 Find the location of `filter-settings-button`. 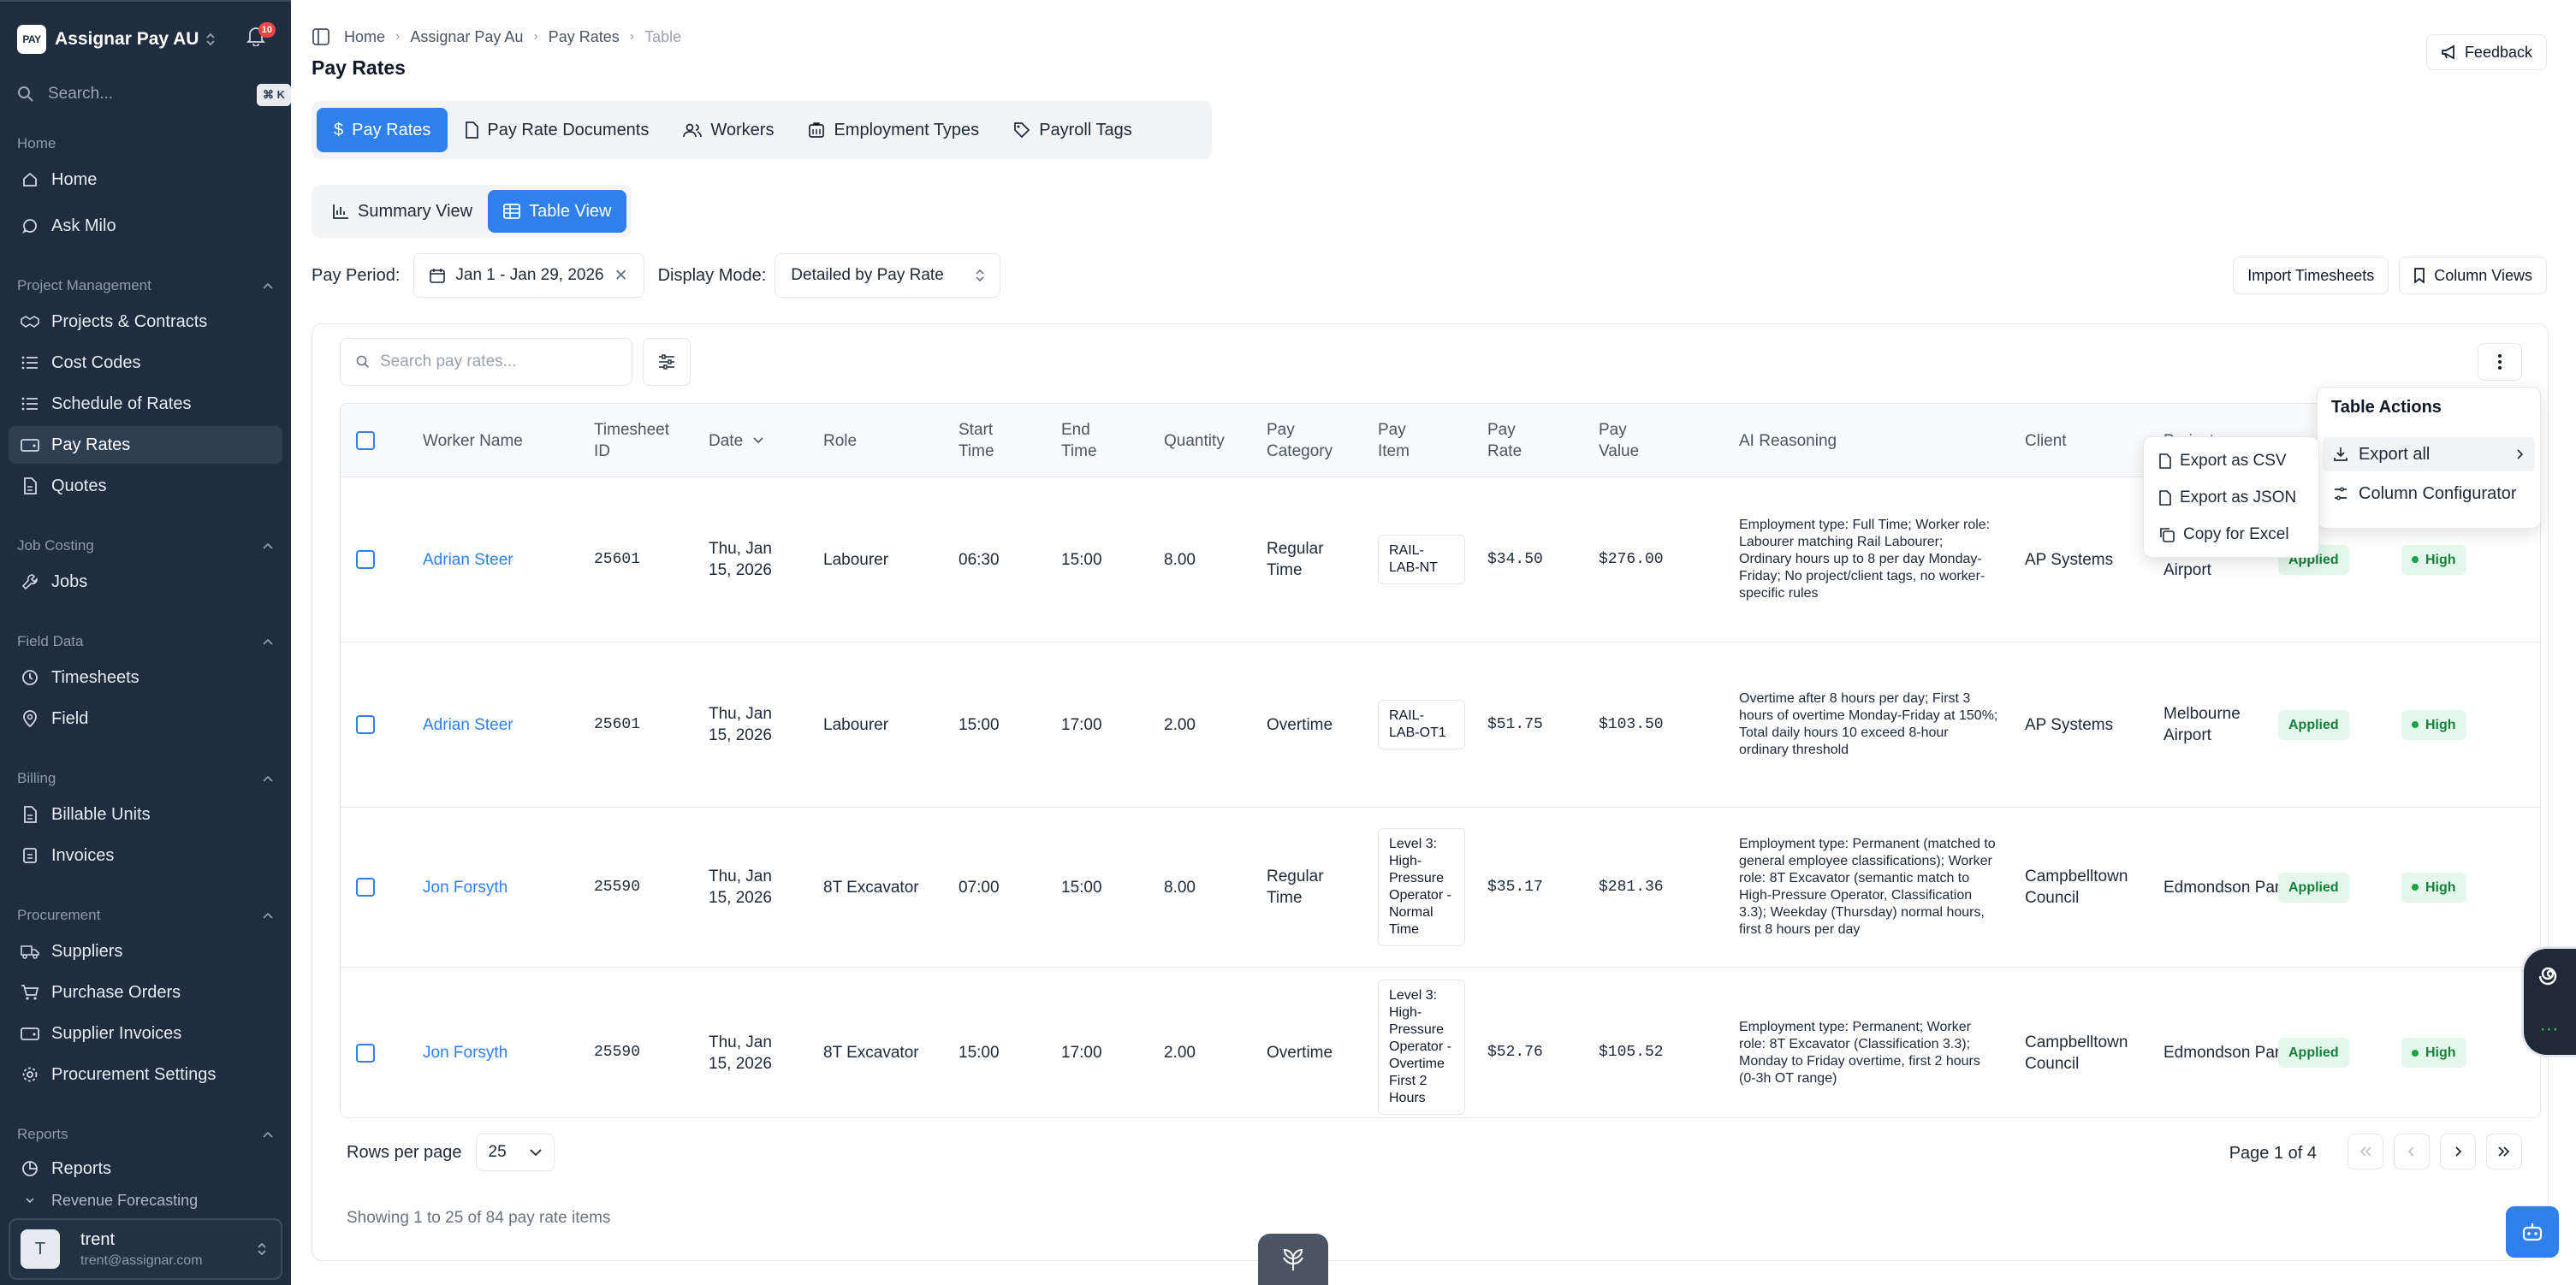

filter-settings-button is located at coordinates (667, 362).